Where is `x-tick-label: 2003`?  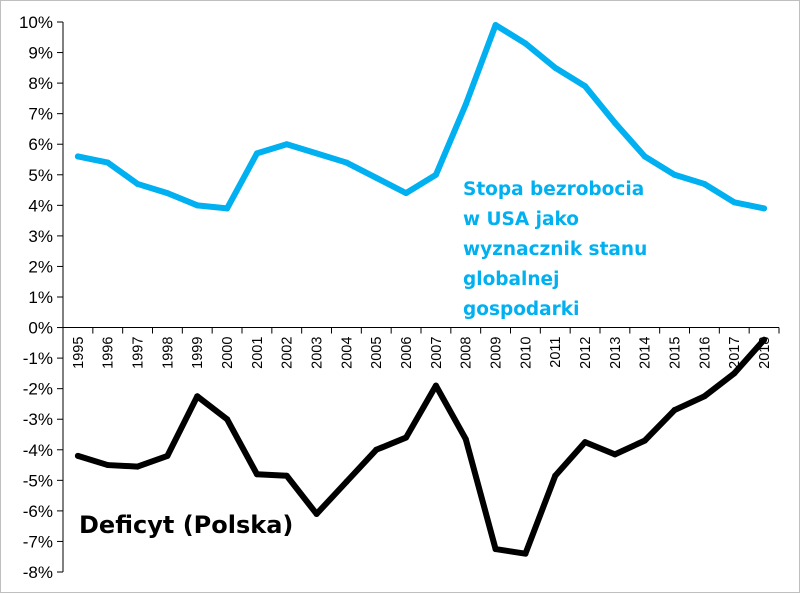 x-tick-label: 2003 is located at coordinates (318, 353).